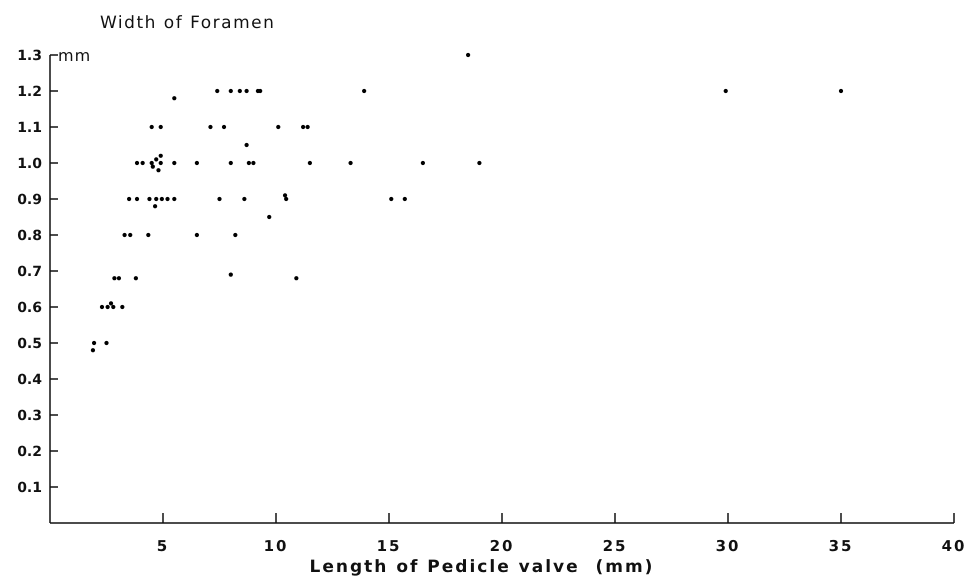 The width and height of the screenshot is (971, 581). What do you see at coordinates (29, 488) in the screenshot?
I see `y-tick-label: 0.1` at bounding box center [29, 488].